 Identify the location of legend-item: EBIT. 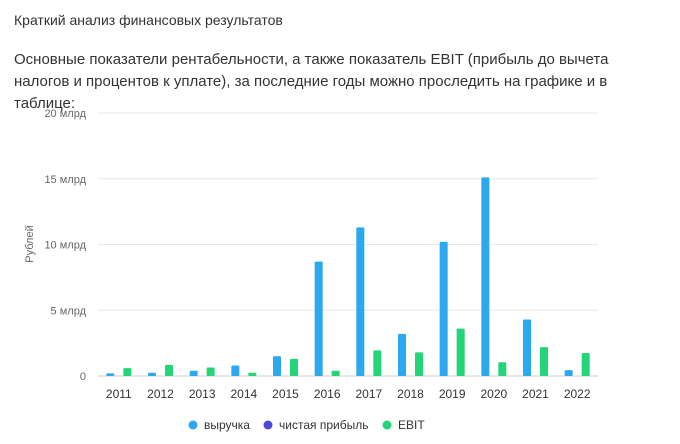
(404, 425).